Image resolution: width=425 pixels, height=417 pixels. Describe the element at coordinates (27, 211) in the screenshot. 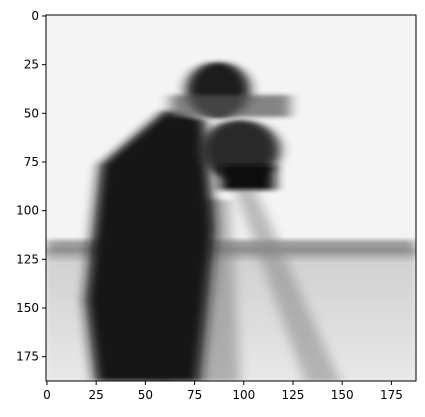

I see `y-tick-label: 100` at that location.